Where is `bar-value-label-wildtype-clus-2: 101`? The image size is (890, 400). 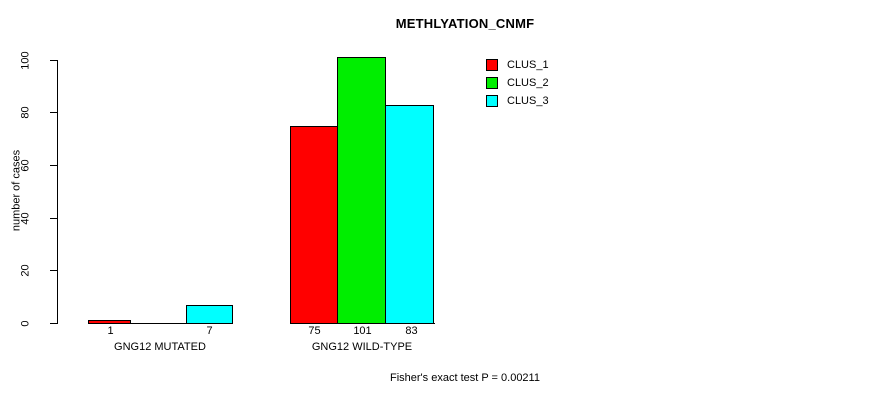
bar-value-label-wildtype-clus-2: 101 is located at coordinates (362, 331).